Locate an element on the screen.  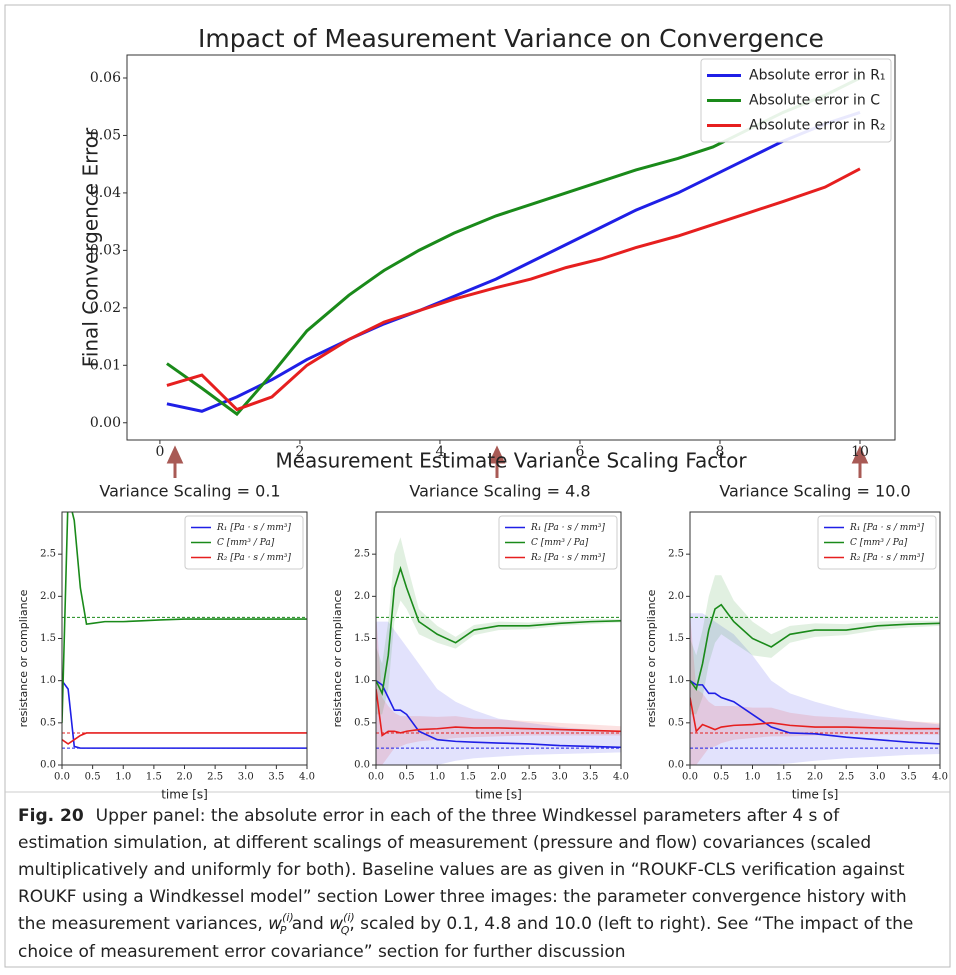
x-tick-label: 0 is located at coordinates (159, 452).